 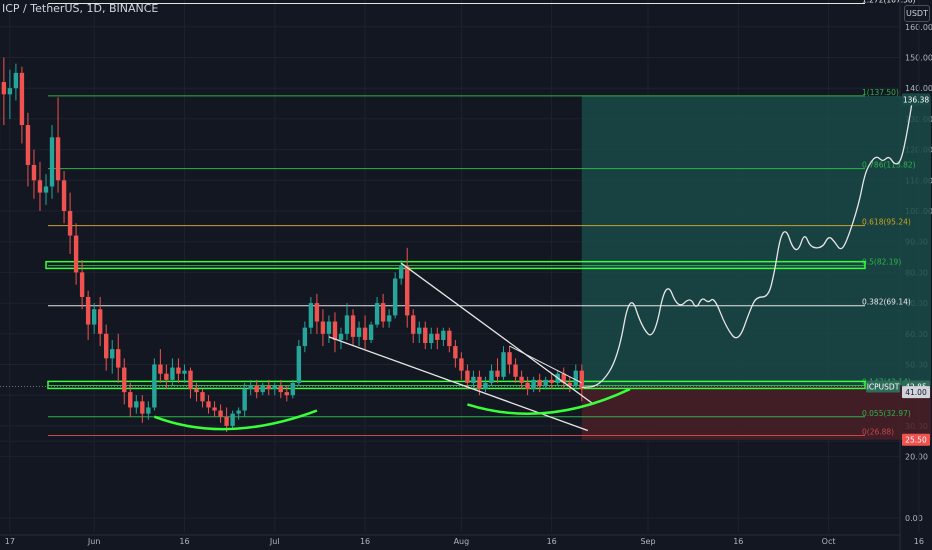 I want to click on resistance-band, so click(x=455, y=265).